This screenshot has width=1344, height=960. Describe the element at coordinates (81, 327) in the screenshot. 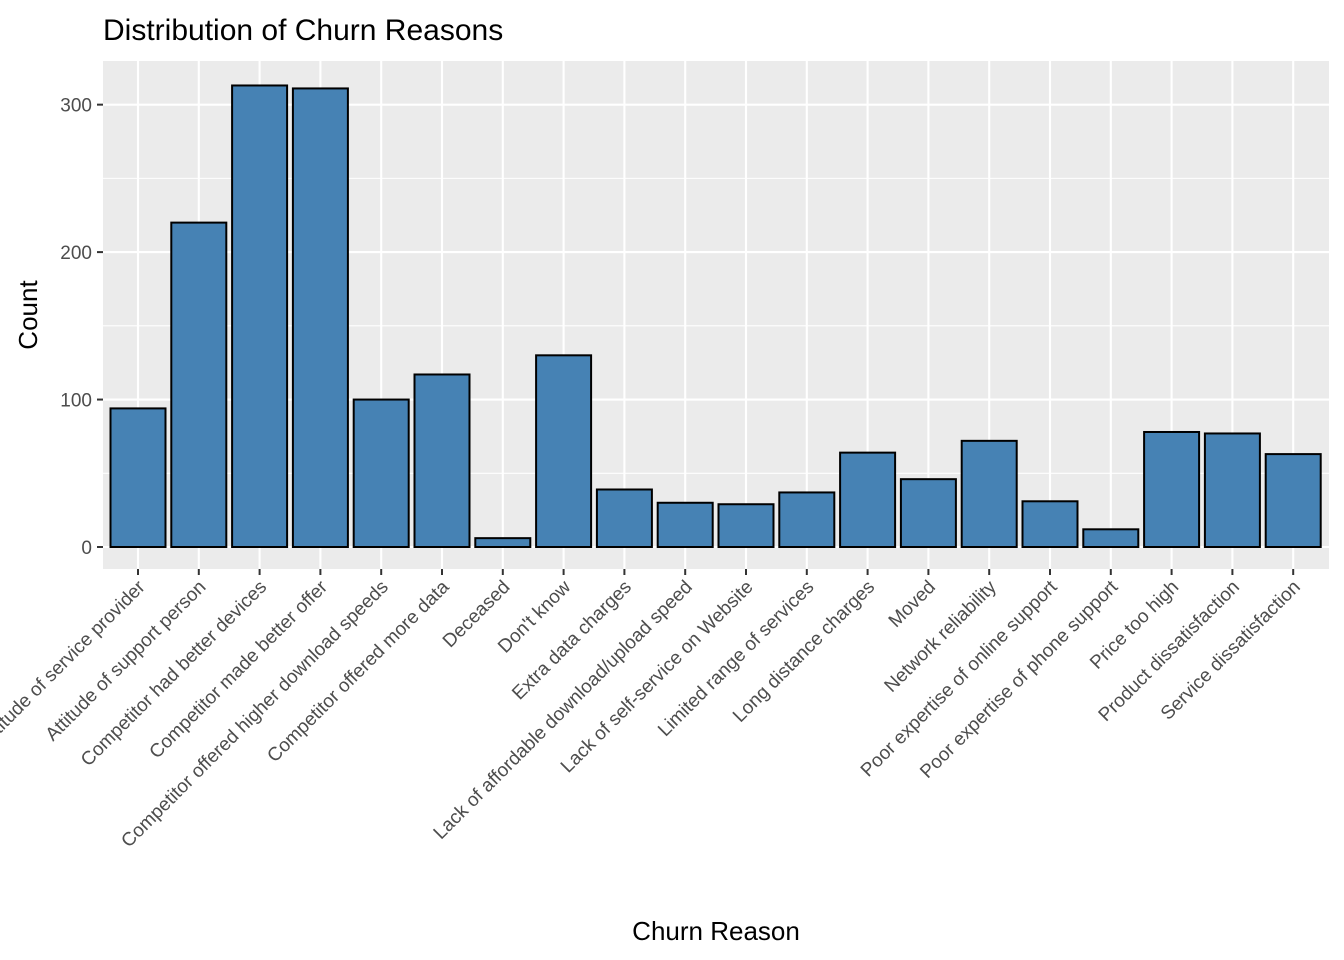

I see `y-axis: 0 100 200 300` at that location.